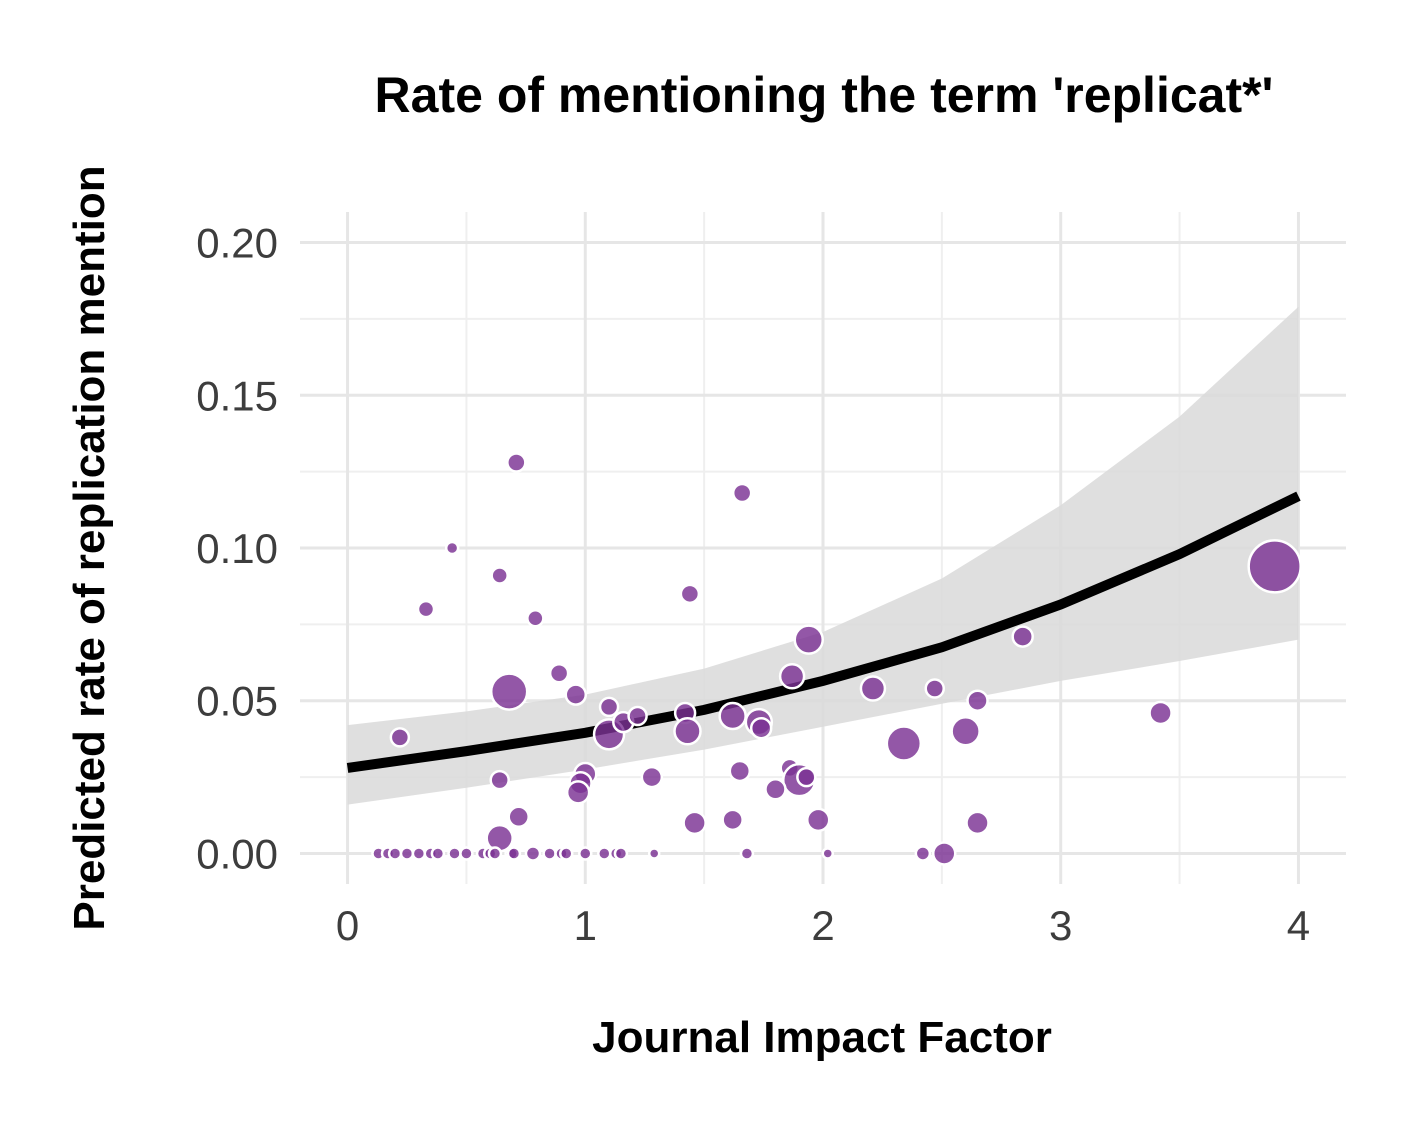 Image resolution: width=1417 pixels, height=1133 pixels. I want to click on x-tick-label: 3, so click(1060, 925).